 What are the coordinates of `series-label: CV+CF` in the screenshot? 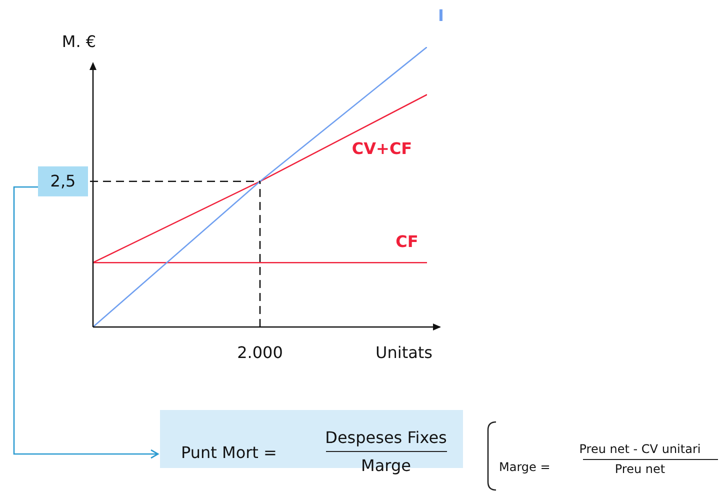 It's located at (382, 148).